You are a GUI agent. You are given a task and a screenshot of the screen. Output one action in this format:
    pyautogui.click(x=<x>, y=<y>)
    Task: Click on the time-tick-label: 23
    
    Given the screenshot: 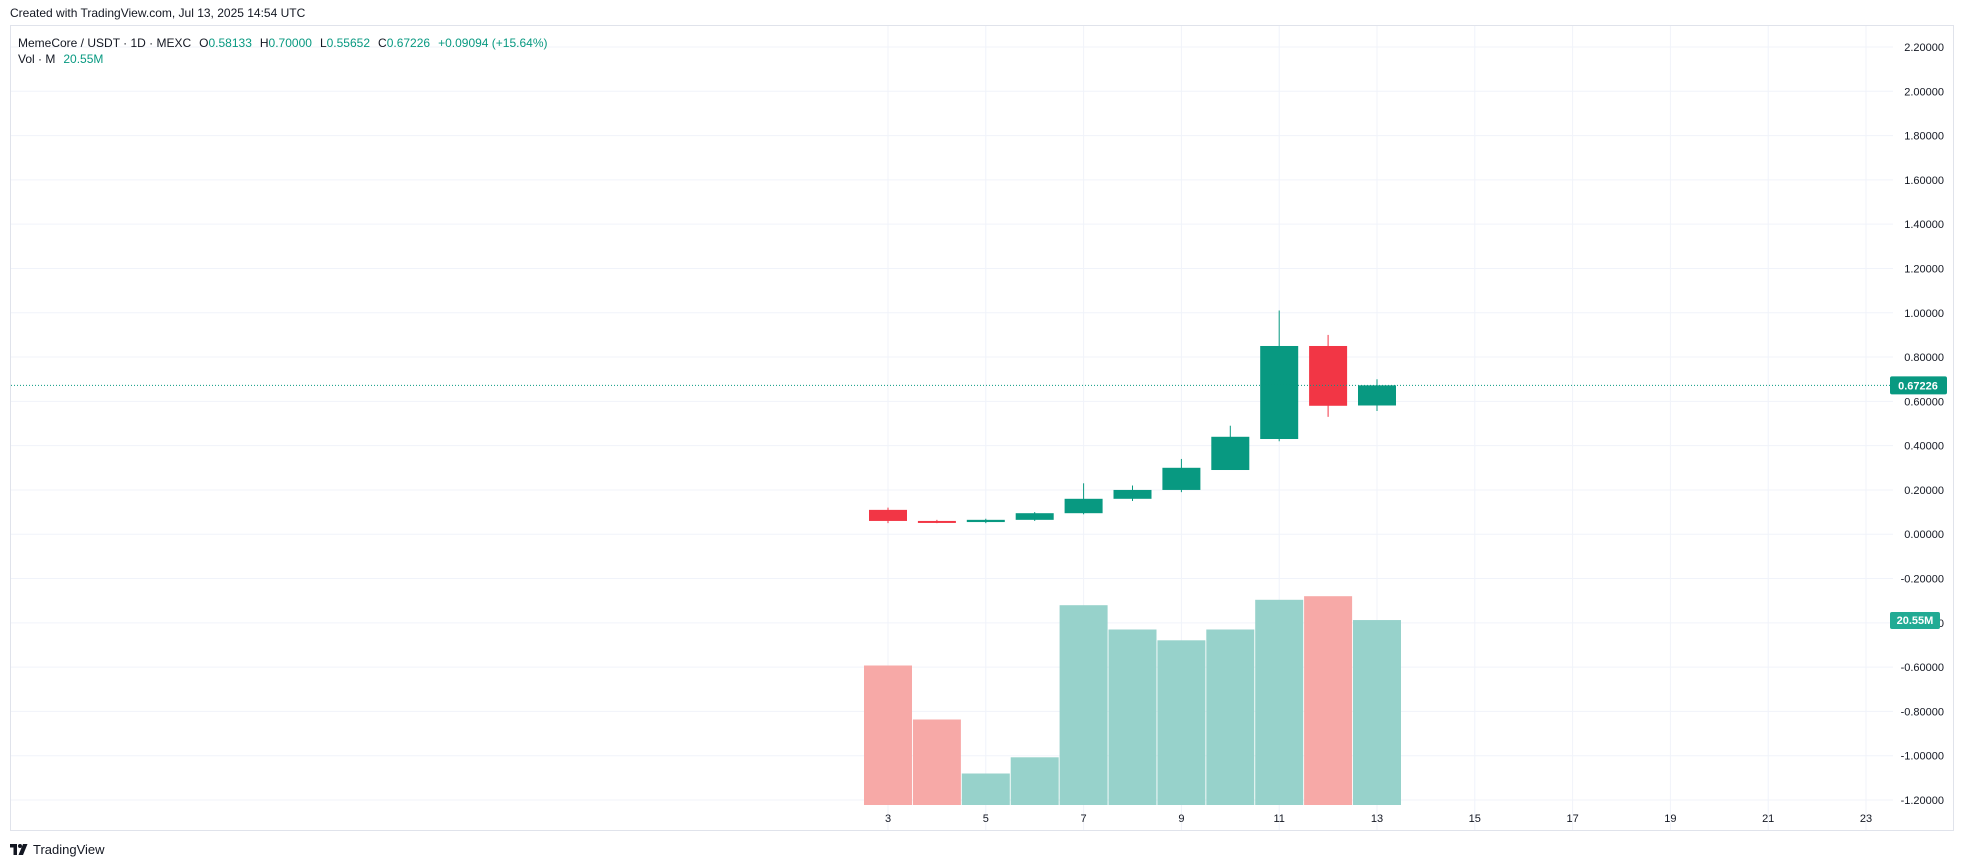 What is the action you would take?
    pyautogui.click(x=1866, y=819)
    